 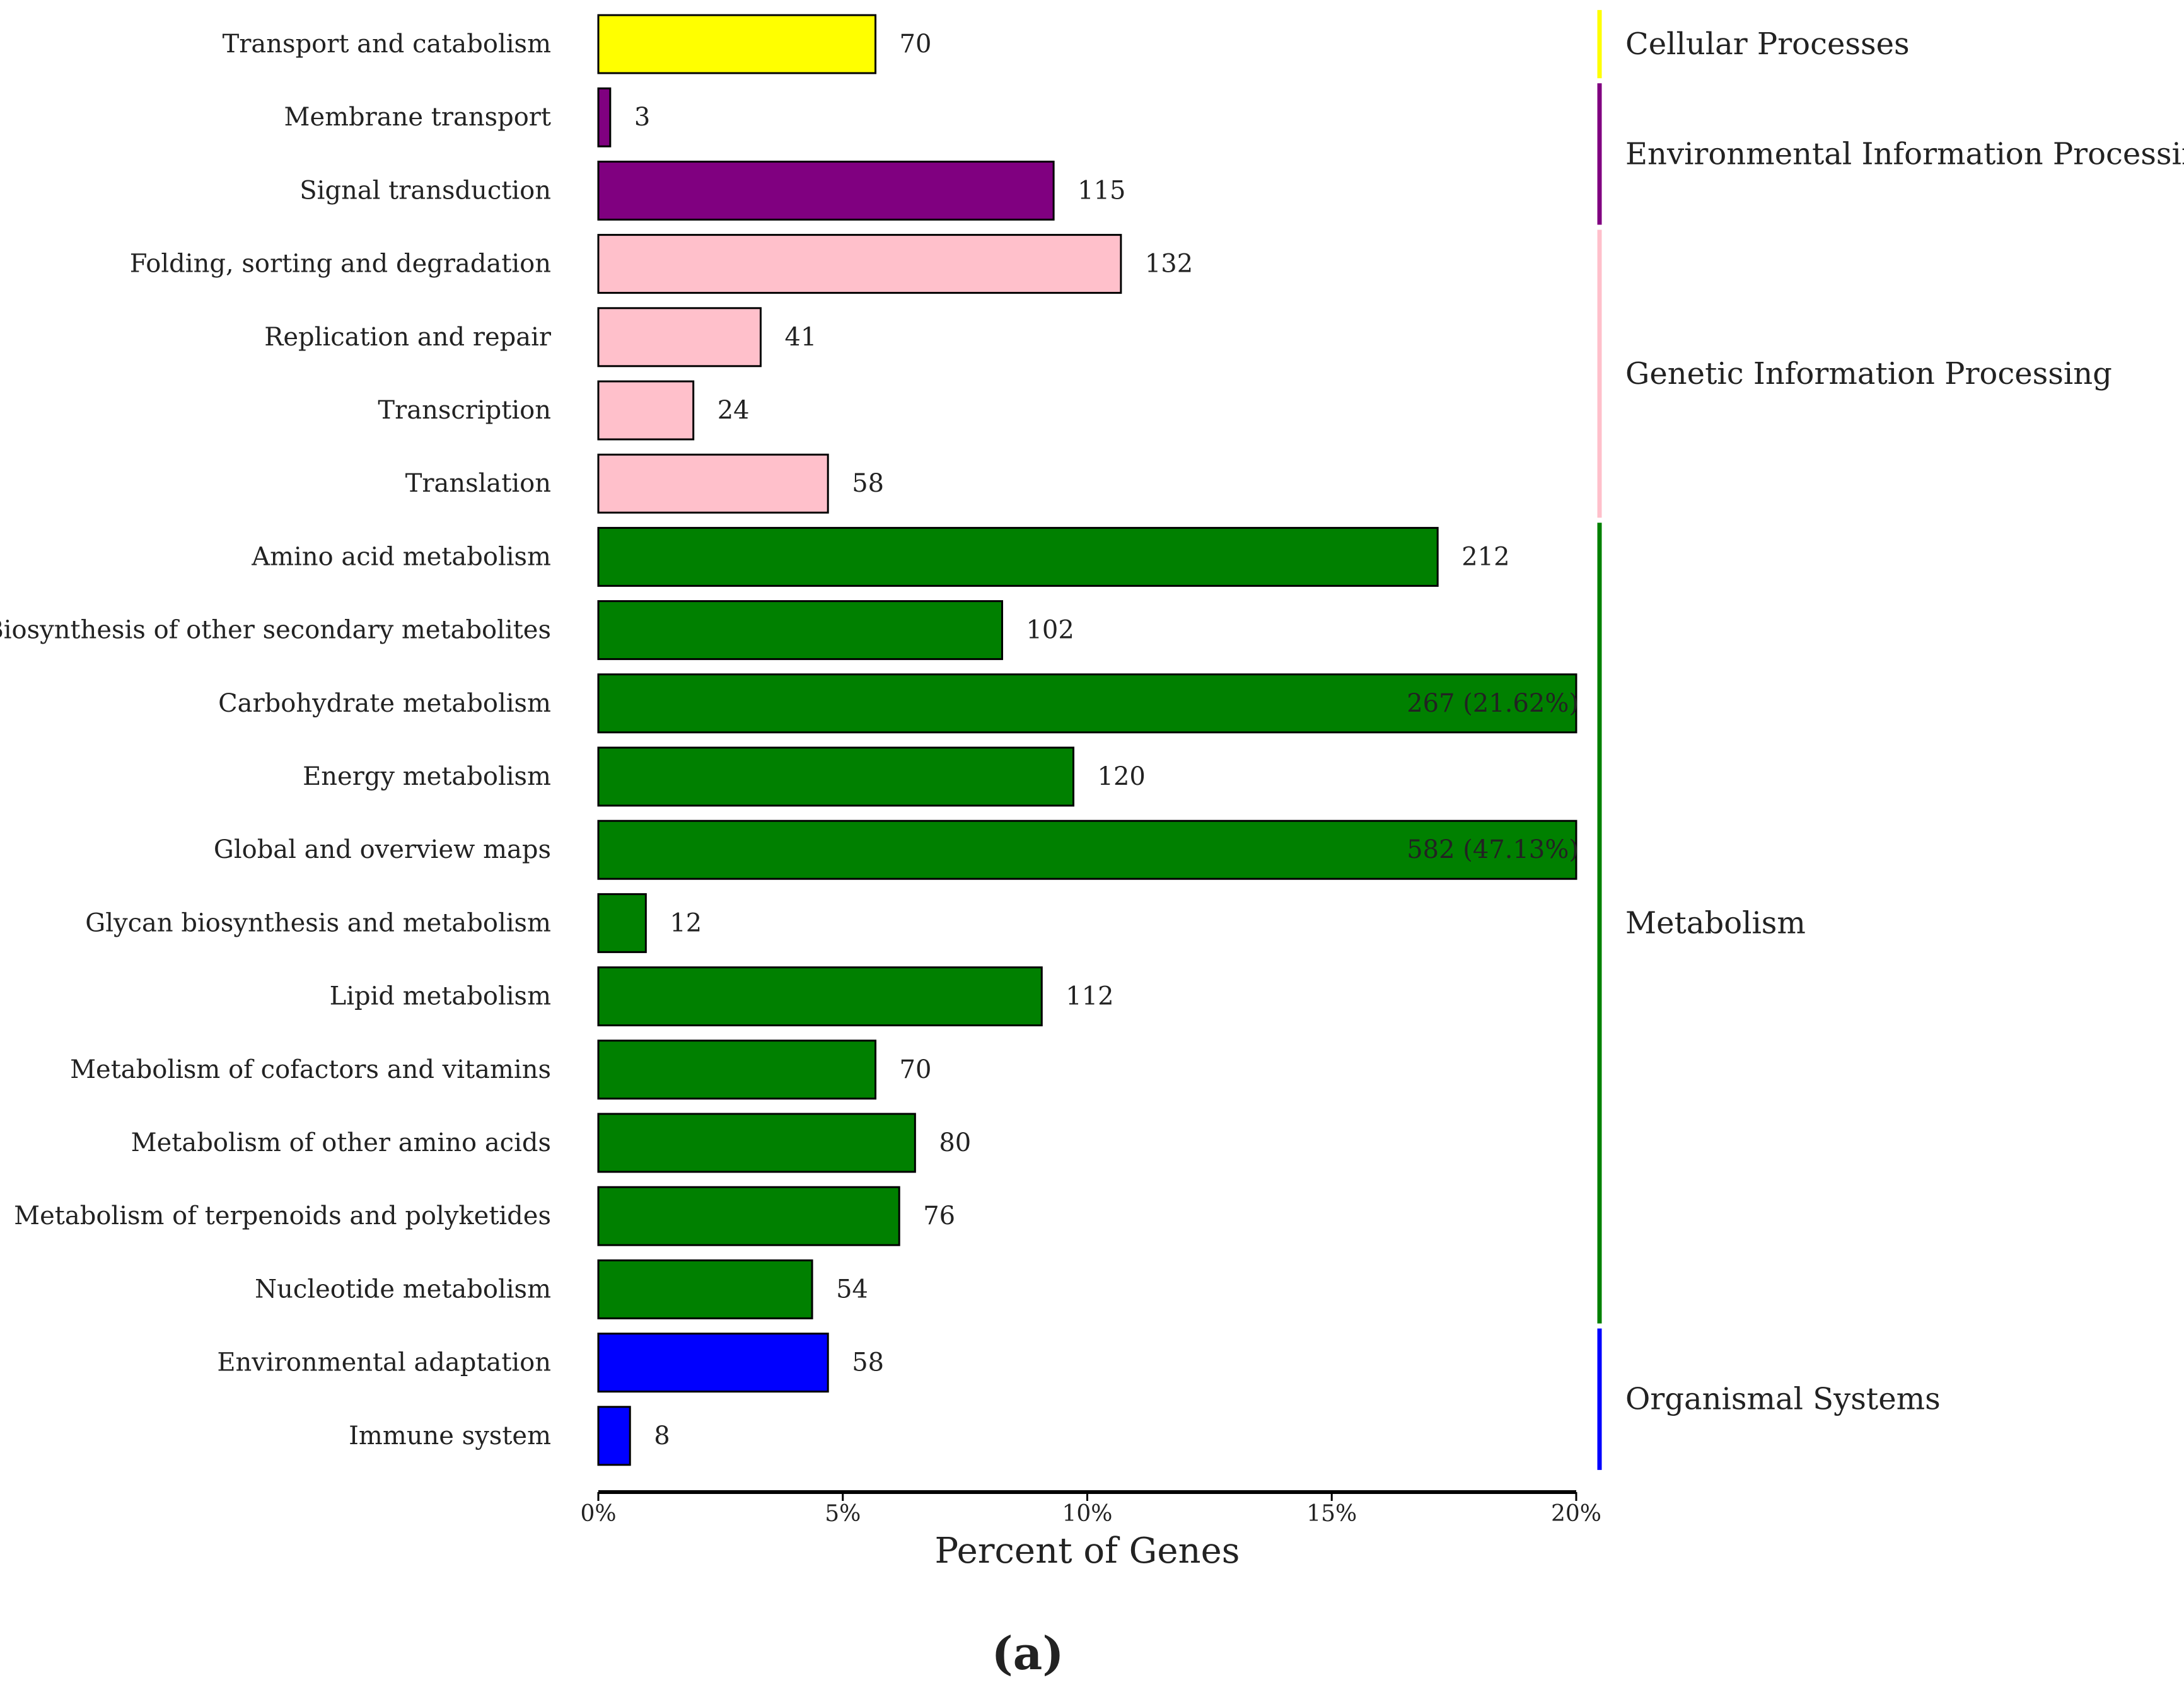 What do you see at coordinates (1904, 153) in the screenshot?
I see `group-label: Environmental Information Processing` at bounding box center [1904, 153].